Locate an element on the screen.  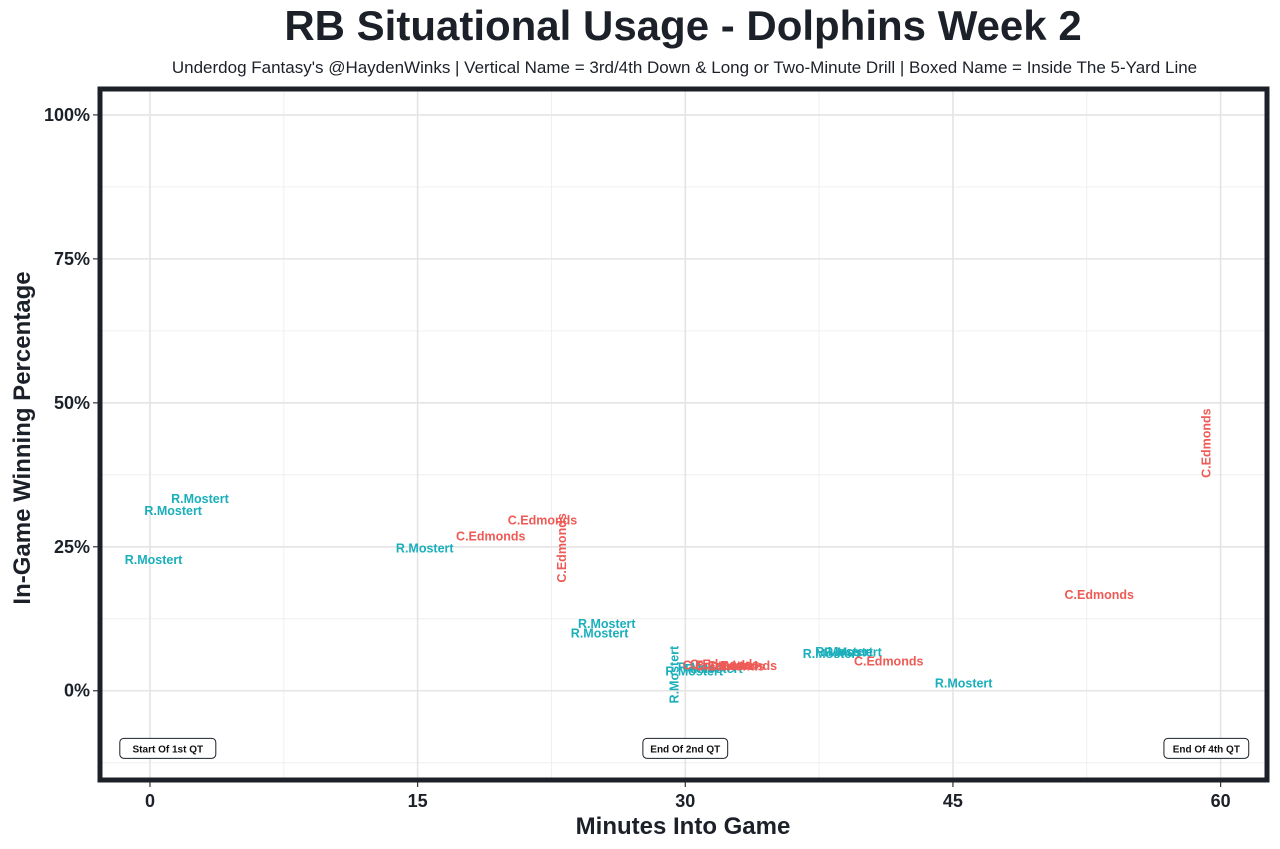
quarter-marker: Start Of 1st QT is located at coordinates (168, 748).